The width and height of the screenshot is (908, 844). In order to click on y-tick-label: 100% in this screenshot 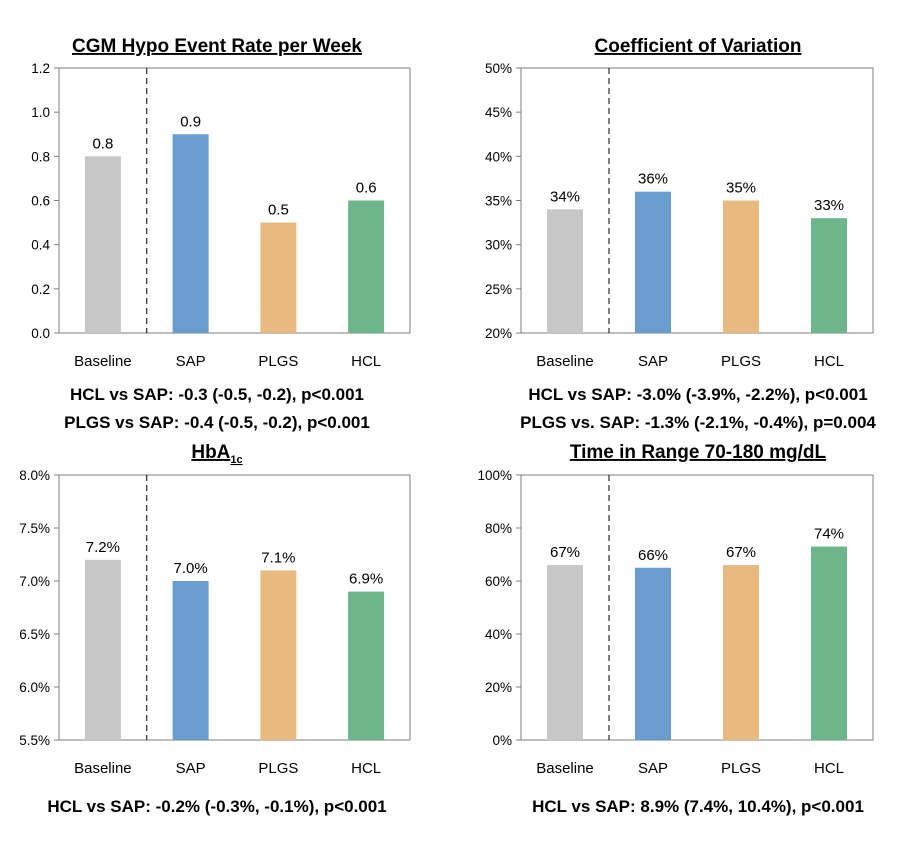, I will do `click(494, 475)`.